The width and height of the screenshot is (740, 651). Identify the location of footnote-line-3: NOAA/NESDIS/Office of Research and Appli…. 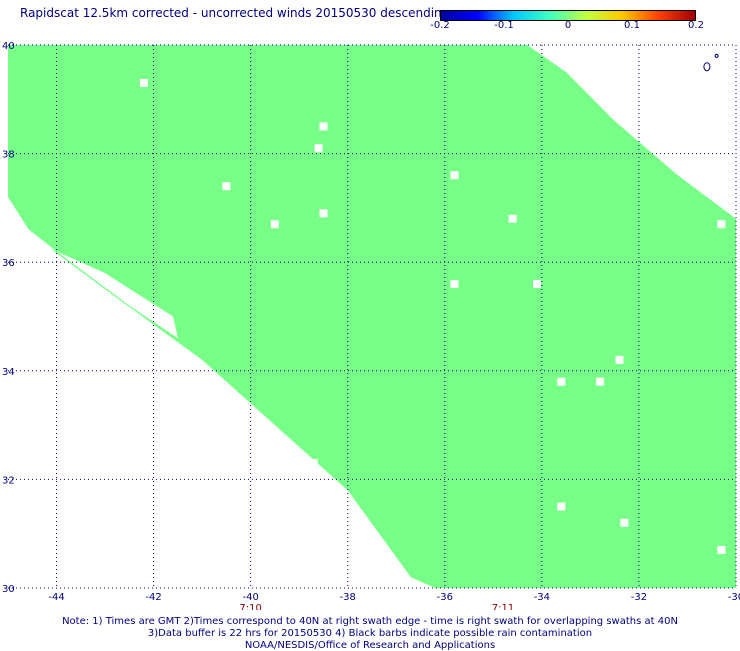
(370, 645).